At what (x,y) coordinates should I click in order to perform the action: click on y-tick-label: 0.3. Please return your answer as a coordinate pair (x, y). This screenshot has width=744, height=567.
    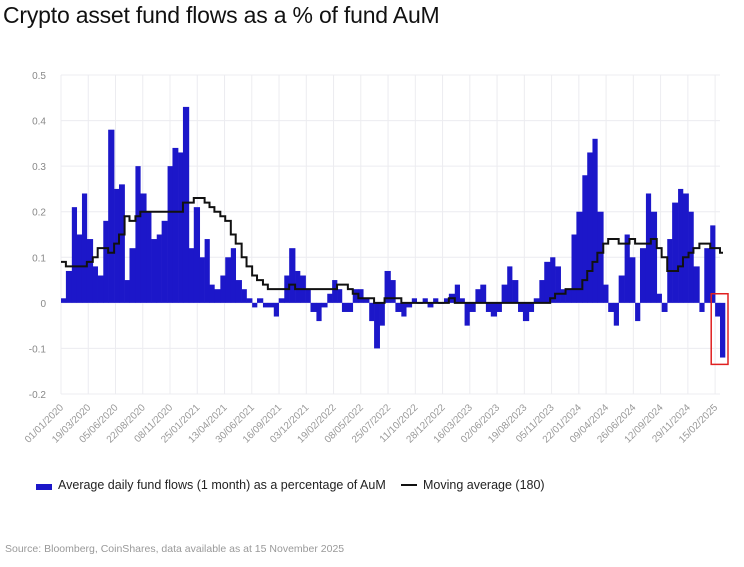
    Looking at the image, I should click on (39, 167).